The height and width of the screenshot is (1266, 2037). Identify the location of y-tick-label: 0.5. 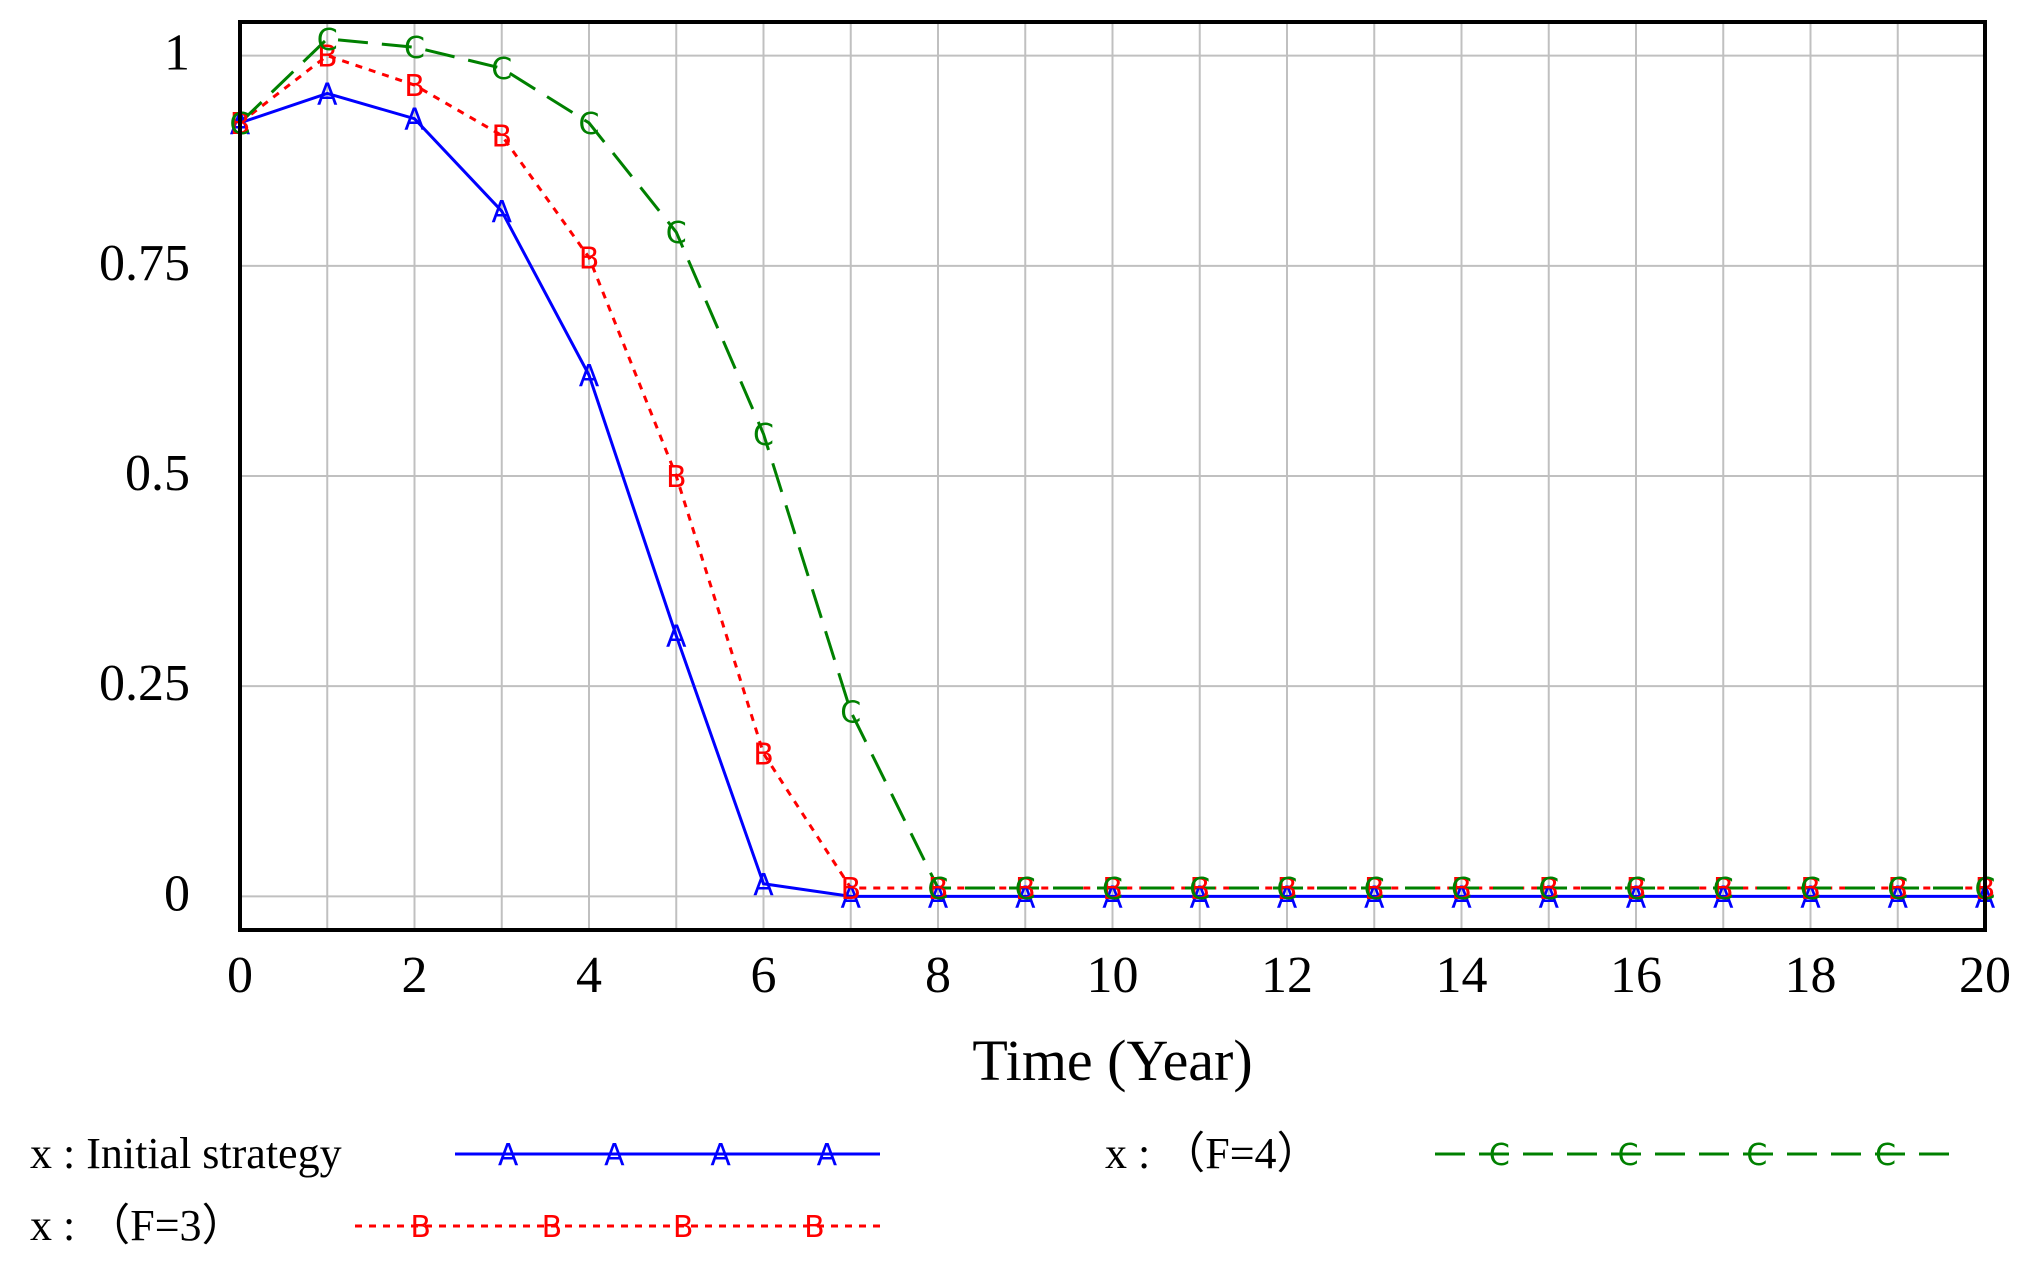
(157, 473).